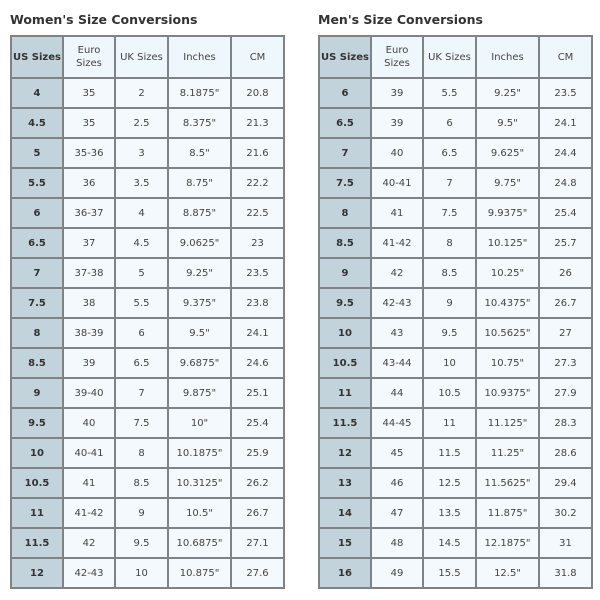  What do you see at coordinates (89, 363) in the screenshot?
I see `table-cell: 39` at bounding box center [89, 363].